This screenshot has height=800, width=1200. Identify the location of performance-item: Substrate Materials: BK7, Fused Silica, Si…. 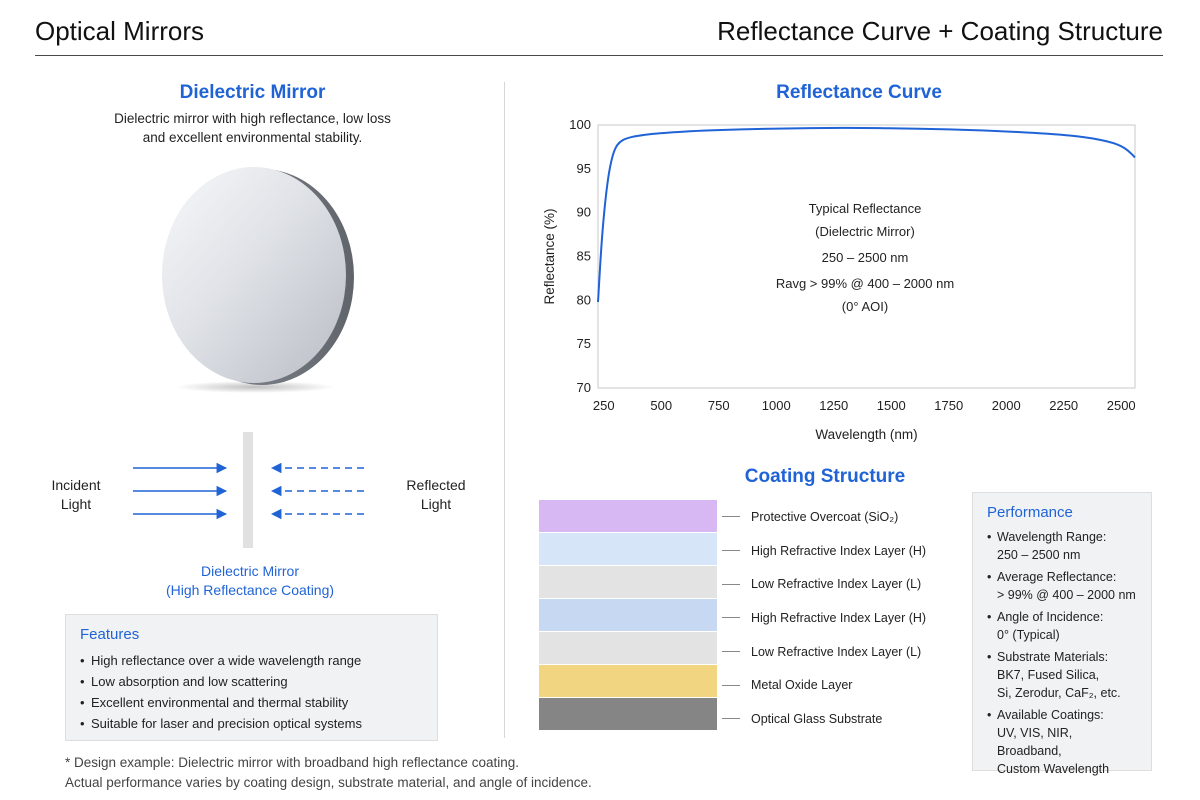
(1062, 675).